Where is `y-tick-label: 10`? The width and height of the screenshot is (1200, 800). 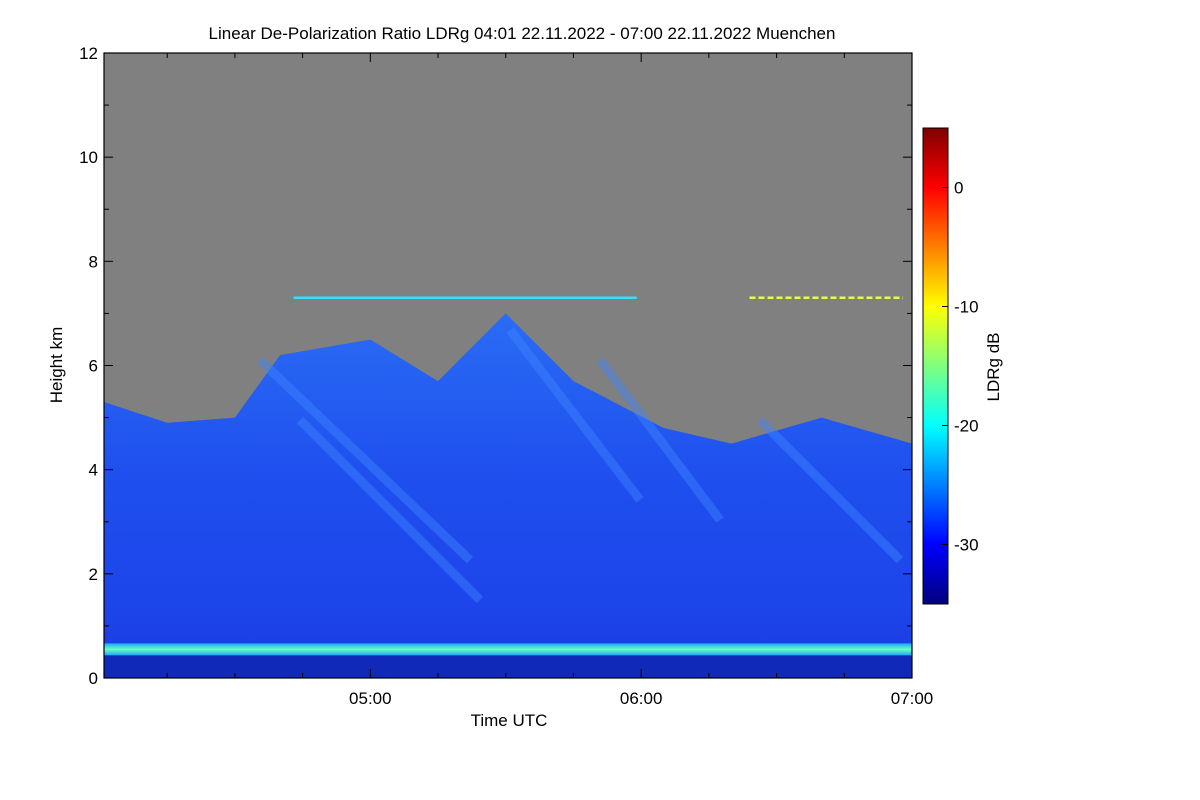 y-tick-label: 10 is located at coordinates (88, 157).